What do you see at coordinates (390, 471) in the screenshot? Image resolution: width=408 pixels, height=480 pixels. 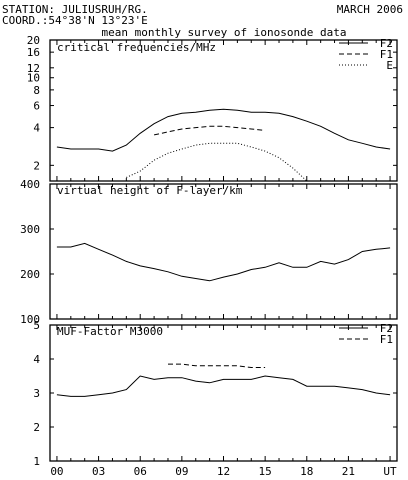 I see `x-tick-label: UT` at bounding box center [390, 471].